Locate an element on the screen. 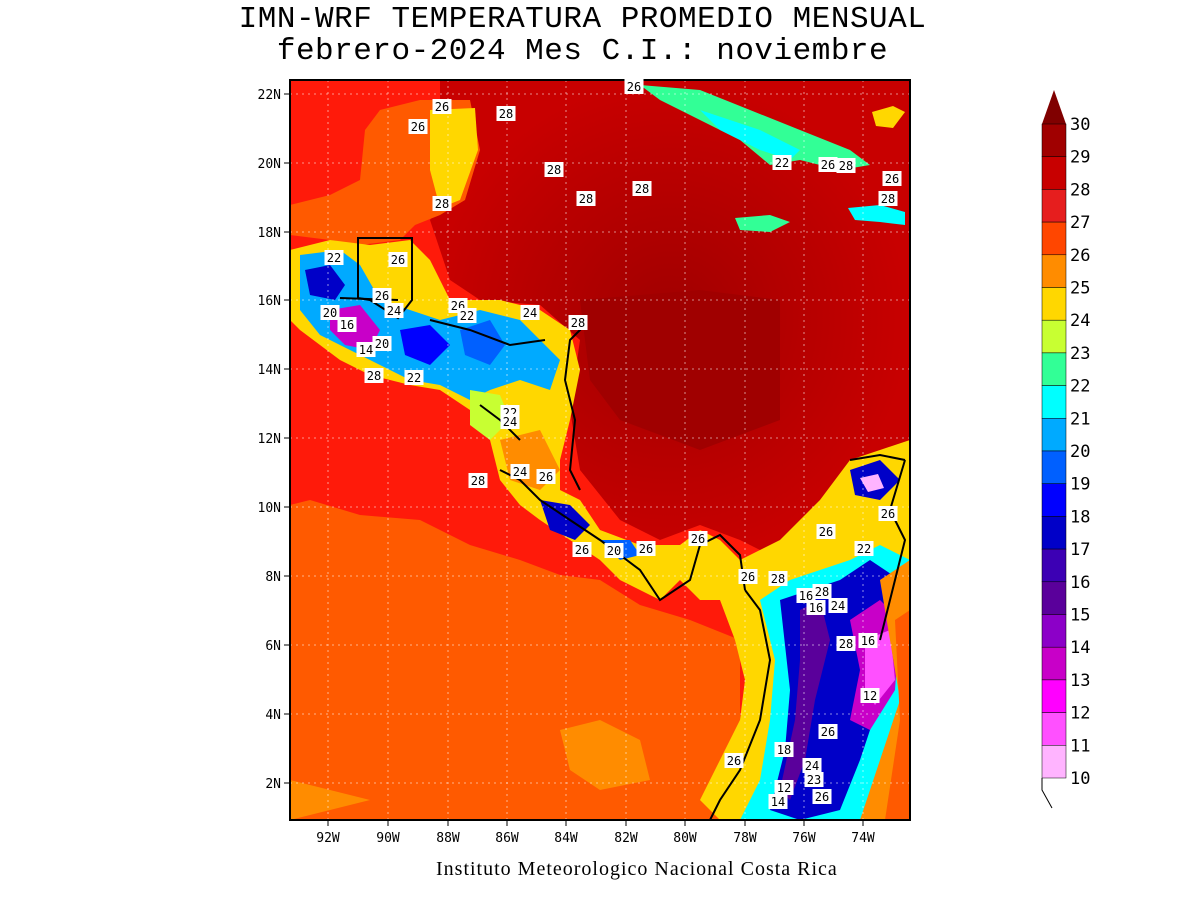  lat-tick-label: 8N is located at coordinates (273, 577).